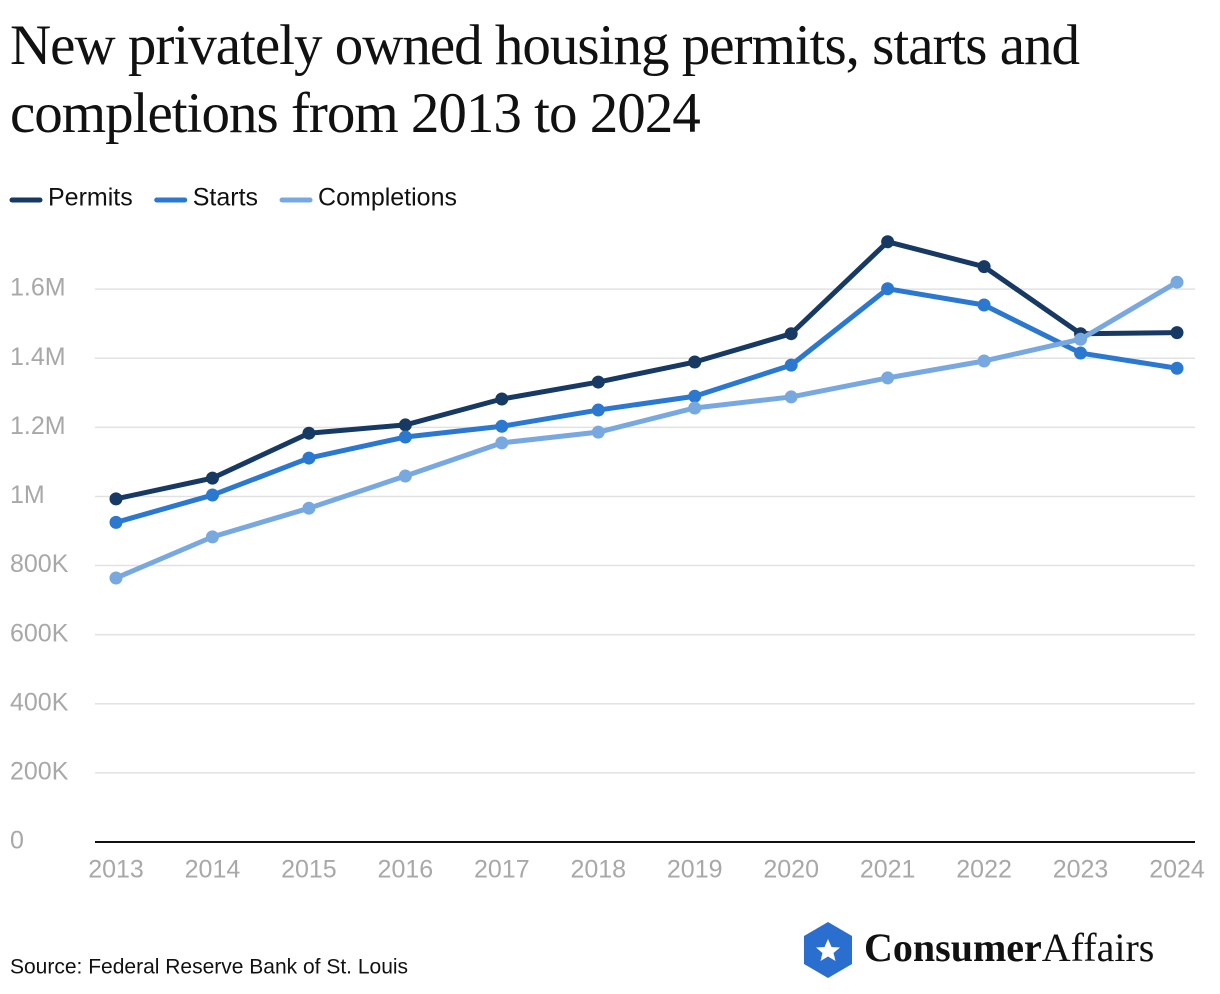 This screenshot has height=994, width=1220. I want to click on x-tick-label: 2015, so click(309, 870).